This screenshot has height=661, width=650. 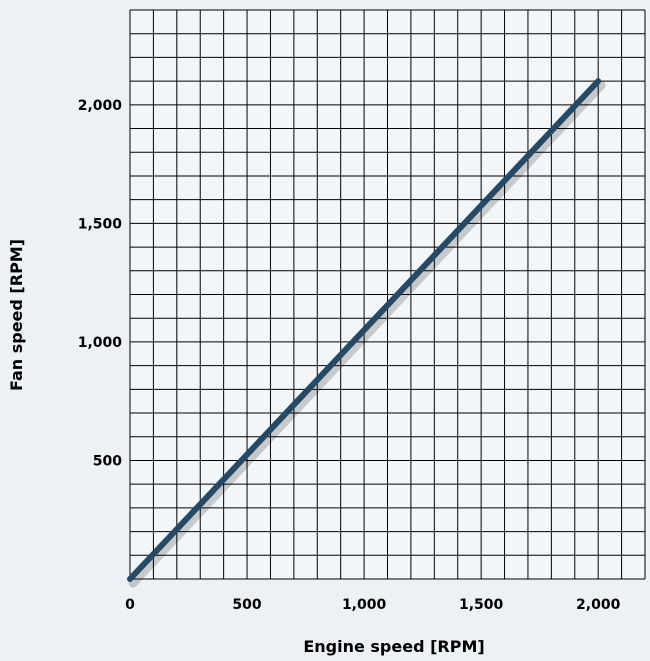 I want to click on x-tick-label: 0, so click(x=130, y=605).